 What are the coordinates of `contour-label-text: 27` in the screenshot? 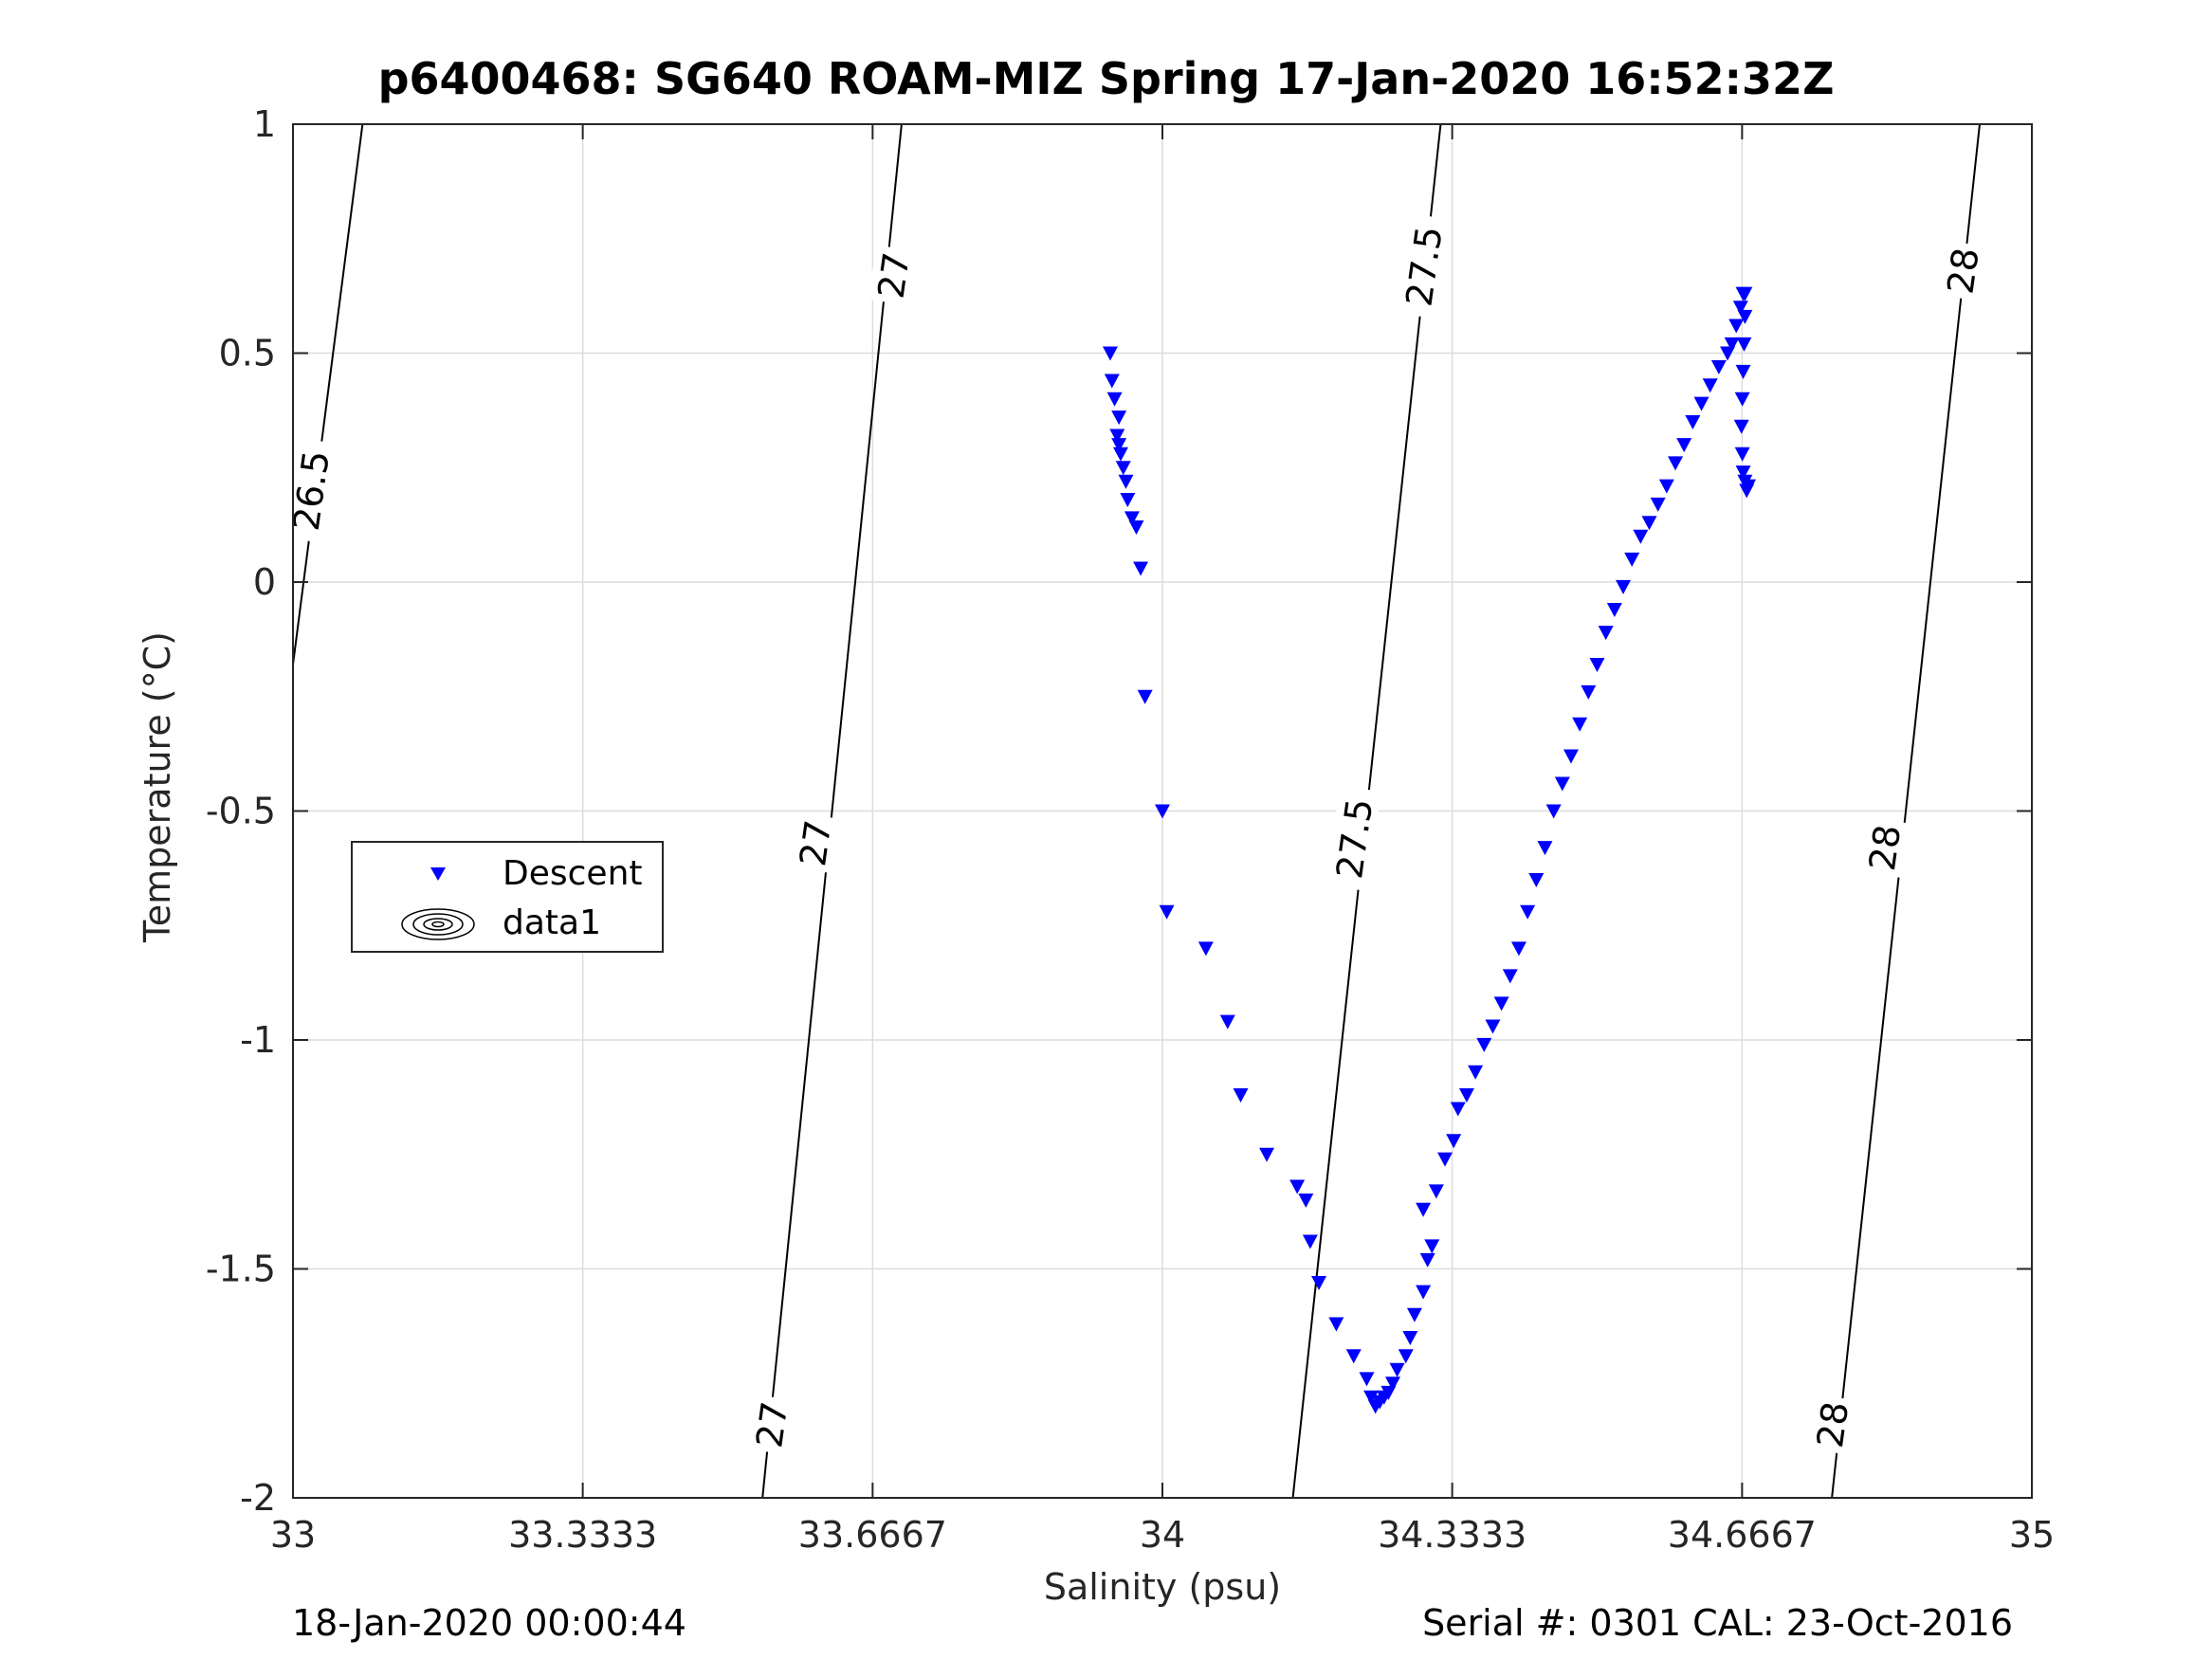 It's located at (894, 275).